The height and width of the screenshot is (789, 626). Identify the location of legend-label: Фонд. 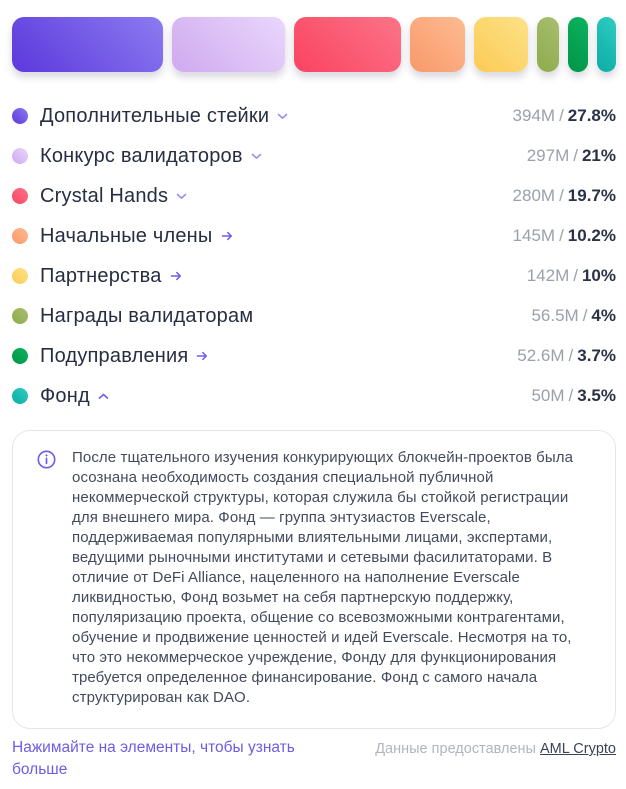
(65, 395).